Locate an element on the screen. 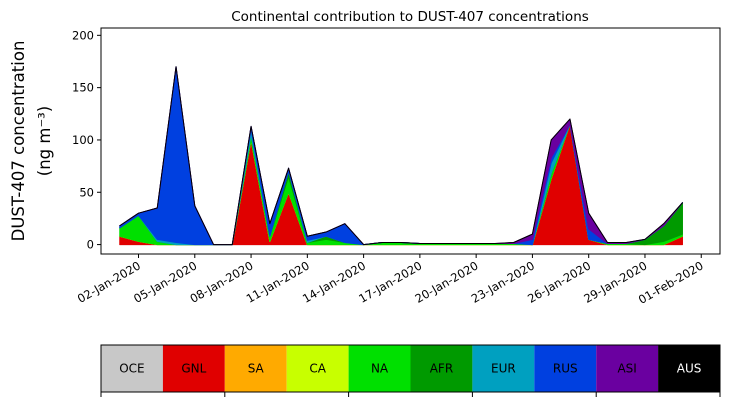 This screenshot has height=402, width=730. legend-frame is located at coordinates (410, 368).